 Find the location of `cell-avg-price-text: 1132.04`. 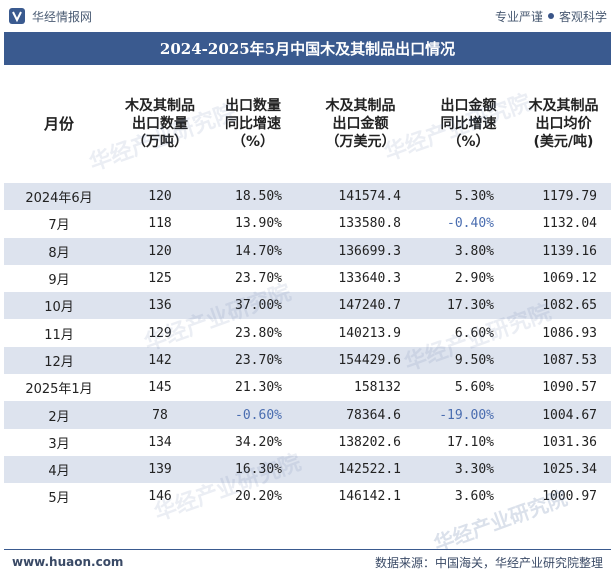

cell-avg-price-text: 1132.04 is located at coordinates (569, 224).